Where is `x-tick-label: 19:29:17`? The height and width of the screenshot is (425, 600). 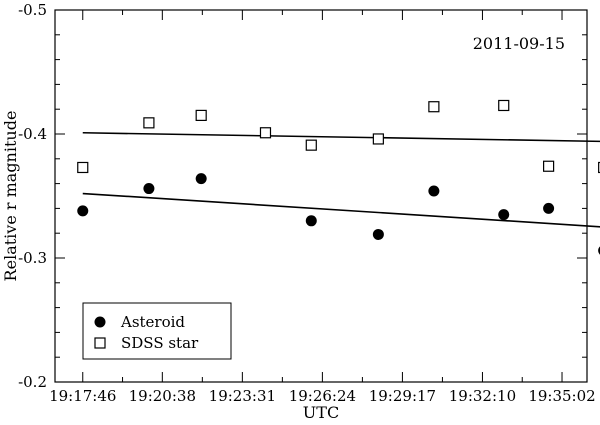
x-tick-label: 19:29:17 is located at coordinates (402, 396).